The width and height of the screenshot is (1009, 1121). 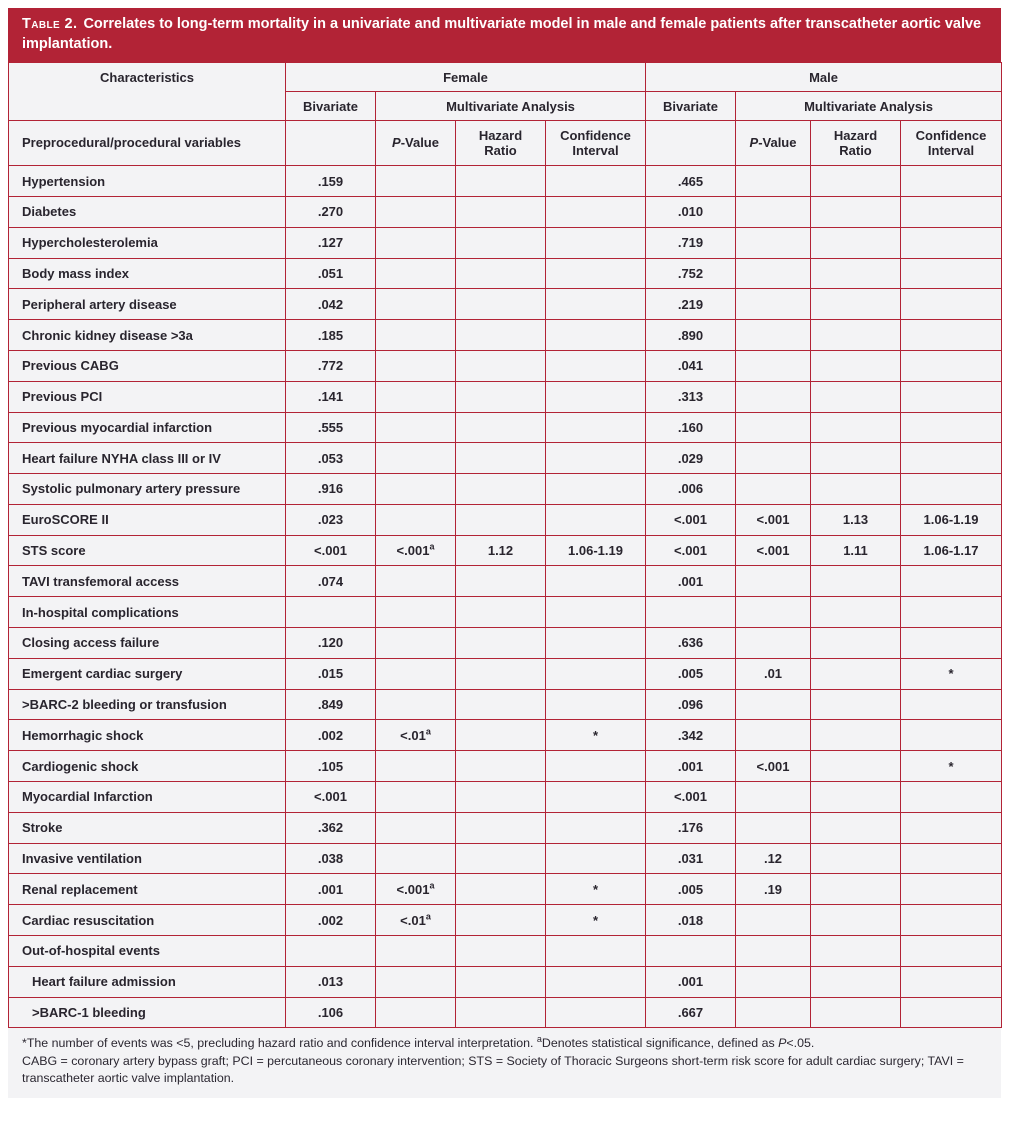 I want to click on cell-female-bivariate: .105, so click(x=330, y=766).